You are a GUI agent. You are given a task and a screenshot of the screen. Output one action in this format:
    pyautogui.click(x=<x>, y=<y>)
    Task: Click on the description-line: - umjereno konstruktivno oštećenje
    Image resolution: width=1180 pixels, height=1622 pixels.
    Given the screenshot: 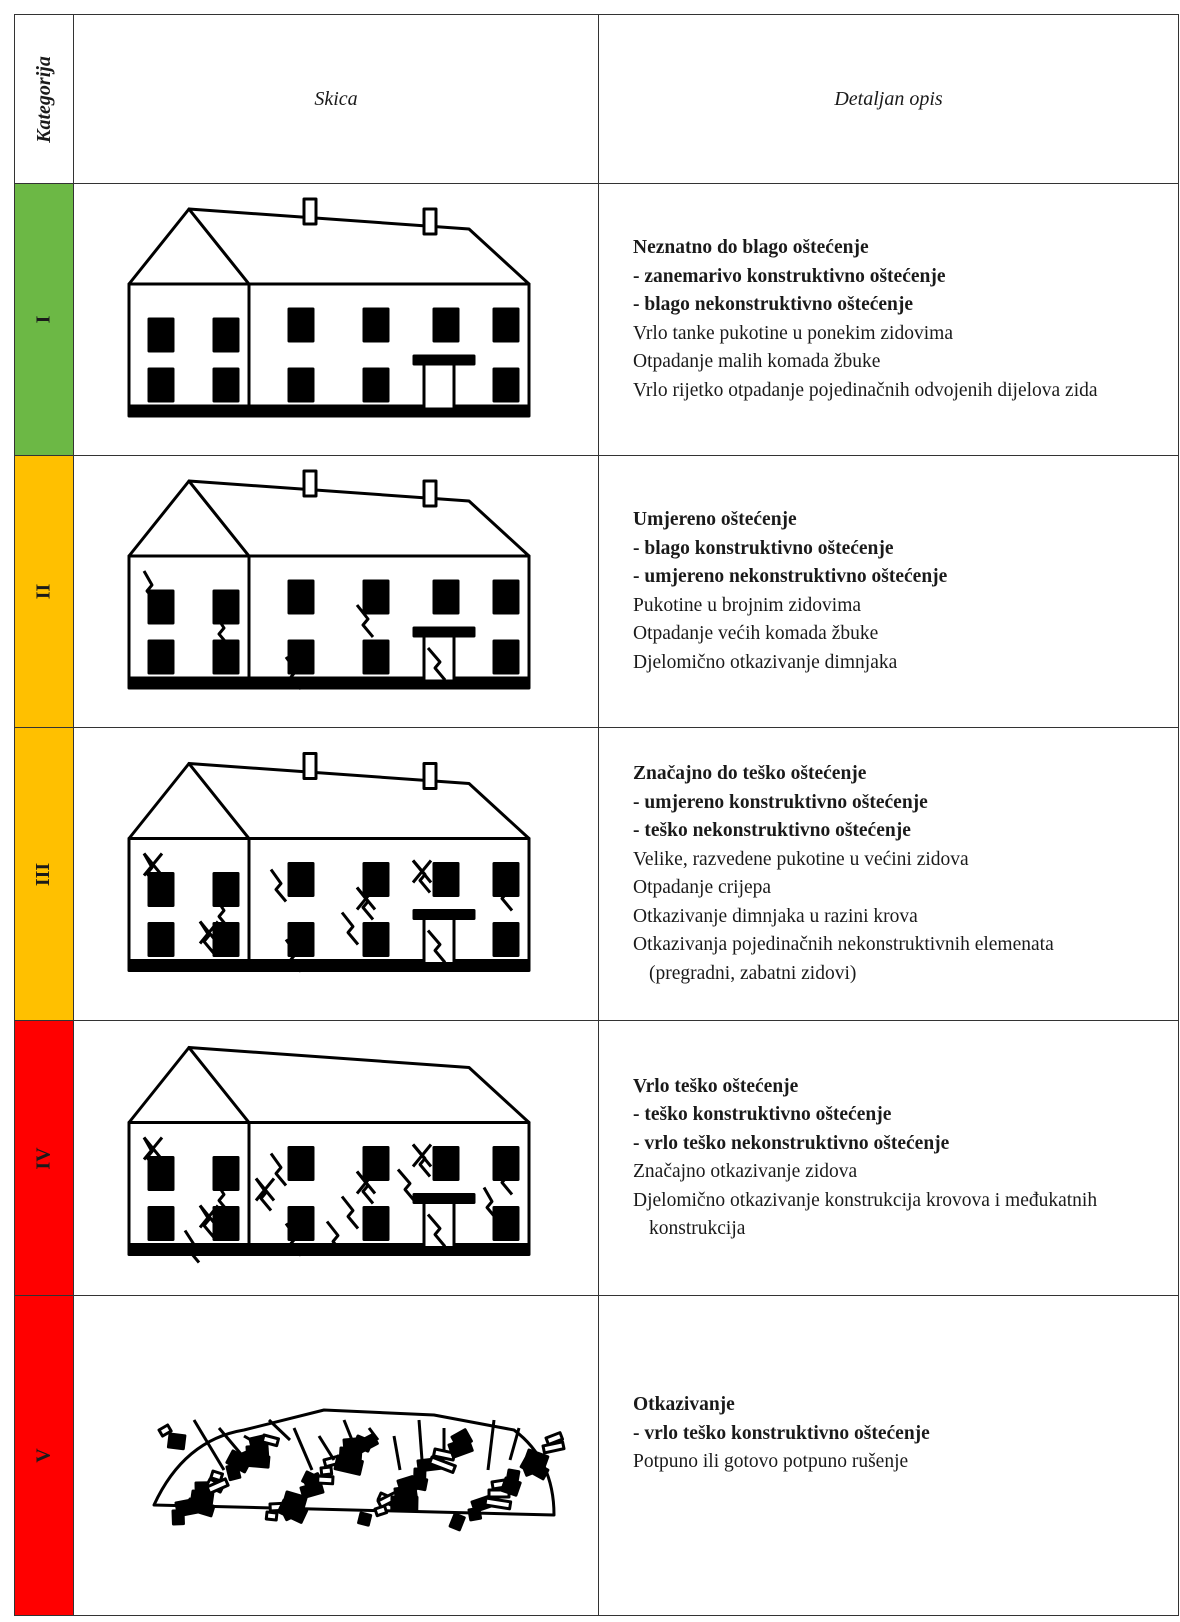 What is the action you would take?
    pyautogui.click(x=780, y=802)
    